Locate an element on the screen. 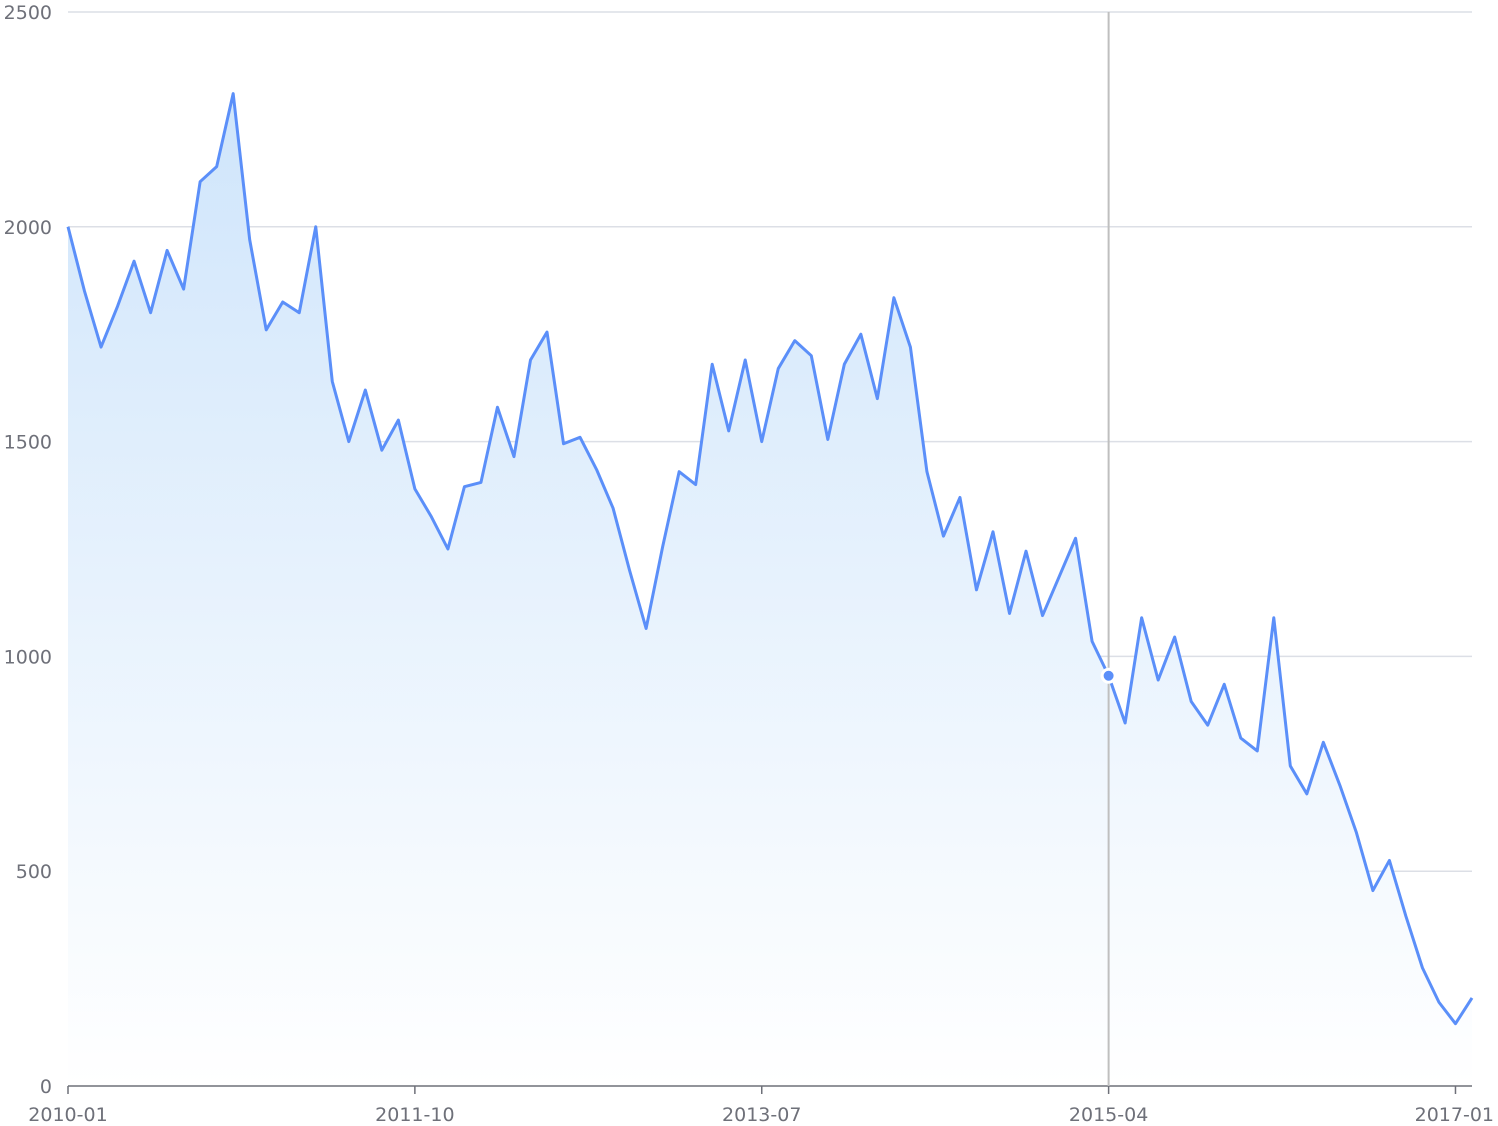 Image resolution: width=1498 pixels, height=1126 pixels. crosshair is located at coordinates (1108, 549).